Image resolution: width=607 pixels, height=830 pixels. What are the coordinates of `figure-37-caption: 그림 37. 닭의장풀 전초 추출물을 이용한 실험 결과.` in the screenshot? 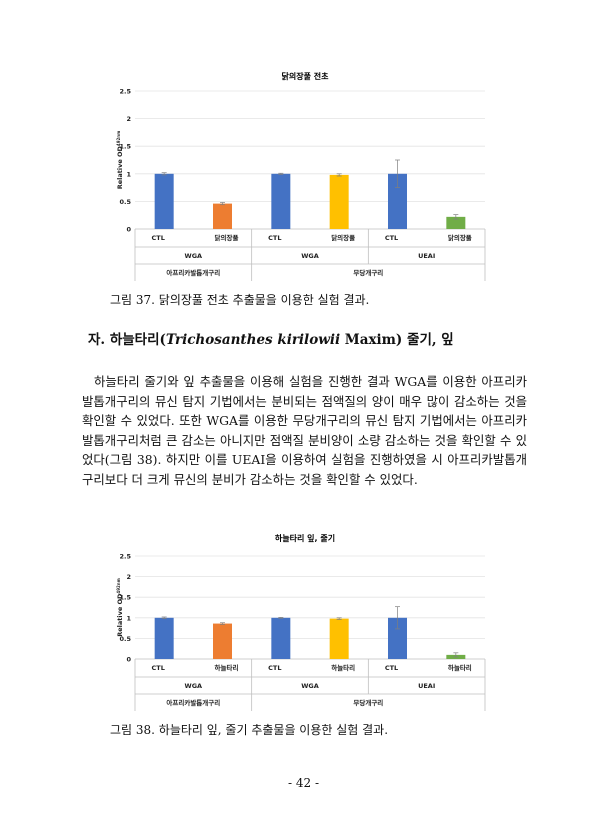 It's located at (240, 300).